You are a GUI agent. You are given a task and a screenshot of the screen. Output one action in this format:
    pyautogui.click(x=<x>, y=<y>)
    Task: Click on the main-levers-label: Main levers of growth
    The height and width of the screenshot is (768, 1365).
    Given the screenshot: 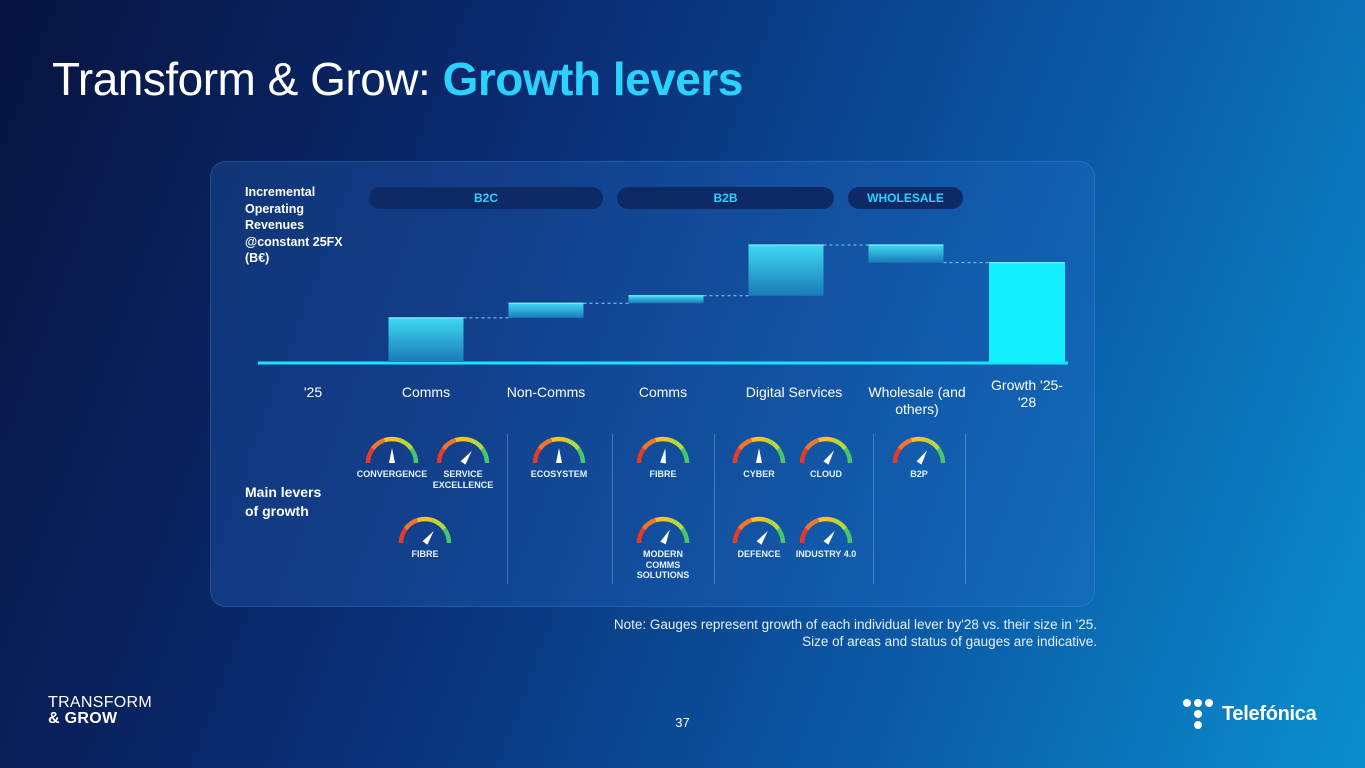 What is the action you would take?
    pyautogui.click(x=283, y=501)
    